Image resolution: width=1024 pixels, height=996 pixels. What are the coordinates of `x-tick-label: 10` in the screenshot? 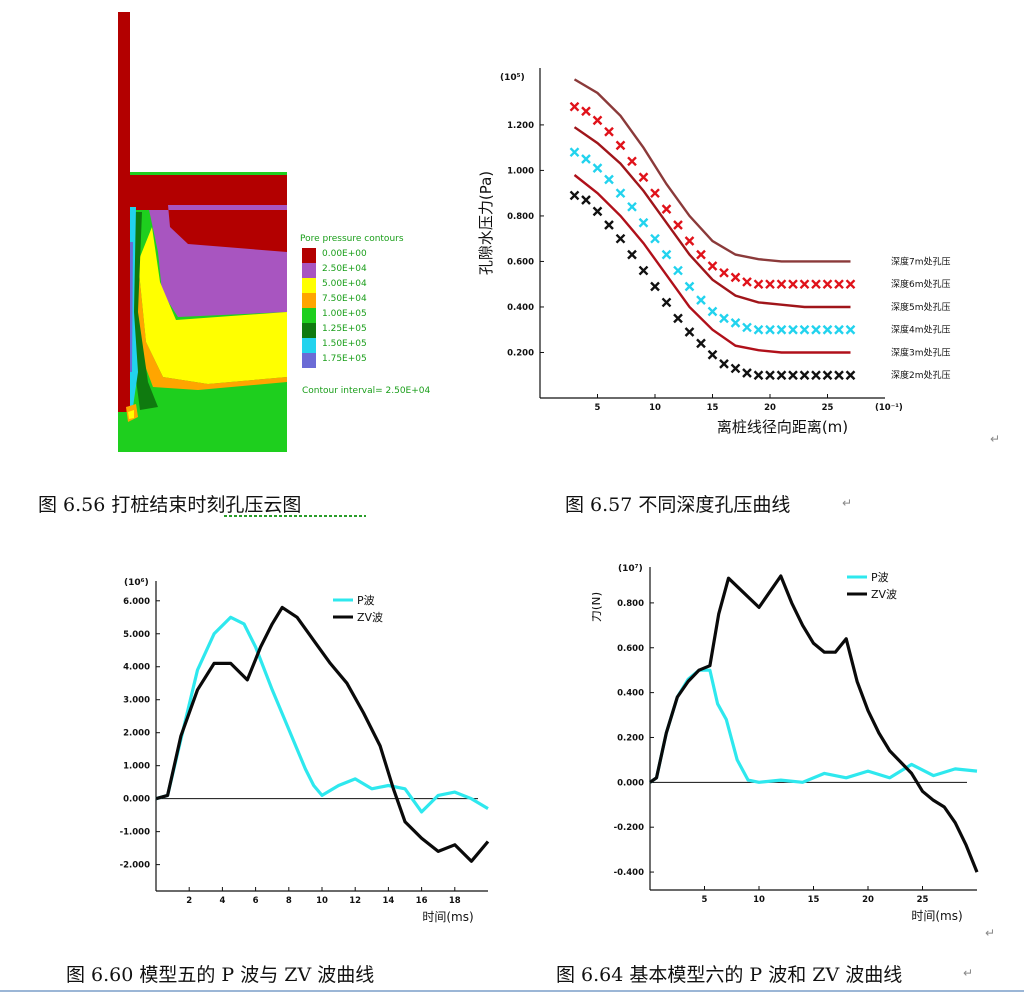 It's located at (322, 901).